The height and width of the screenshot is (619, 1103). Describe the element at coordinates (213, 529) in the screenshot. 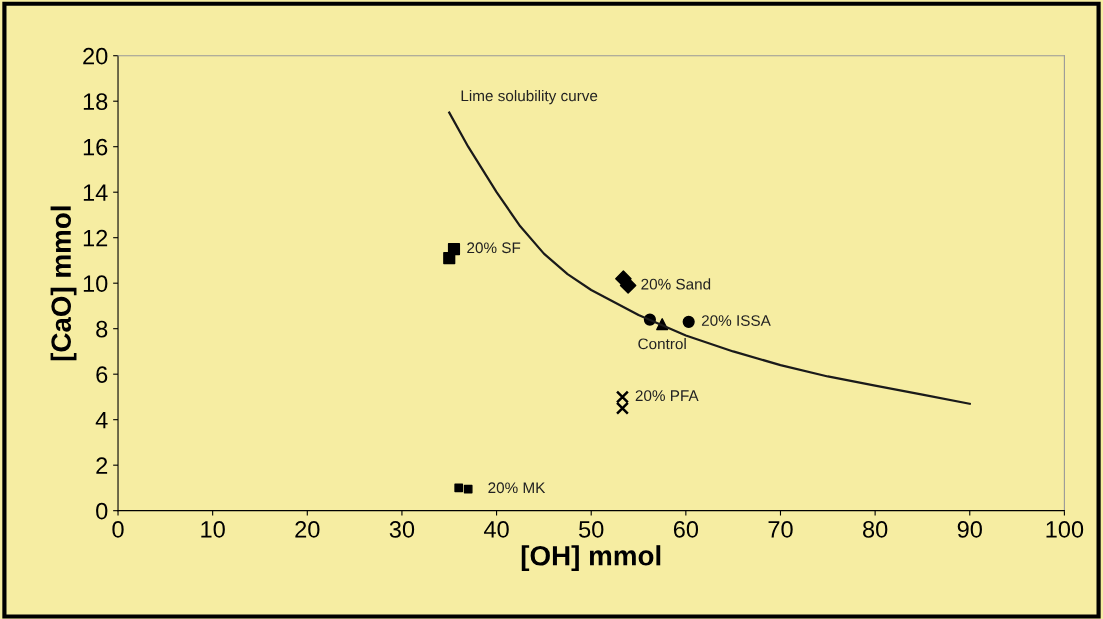

I see `x-tick-label: 10` at that location.